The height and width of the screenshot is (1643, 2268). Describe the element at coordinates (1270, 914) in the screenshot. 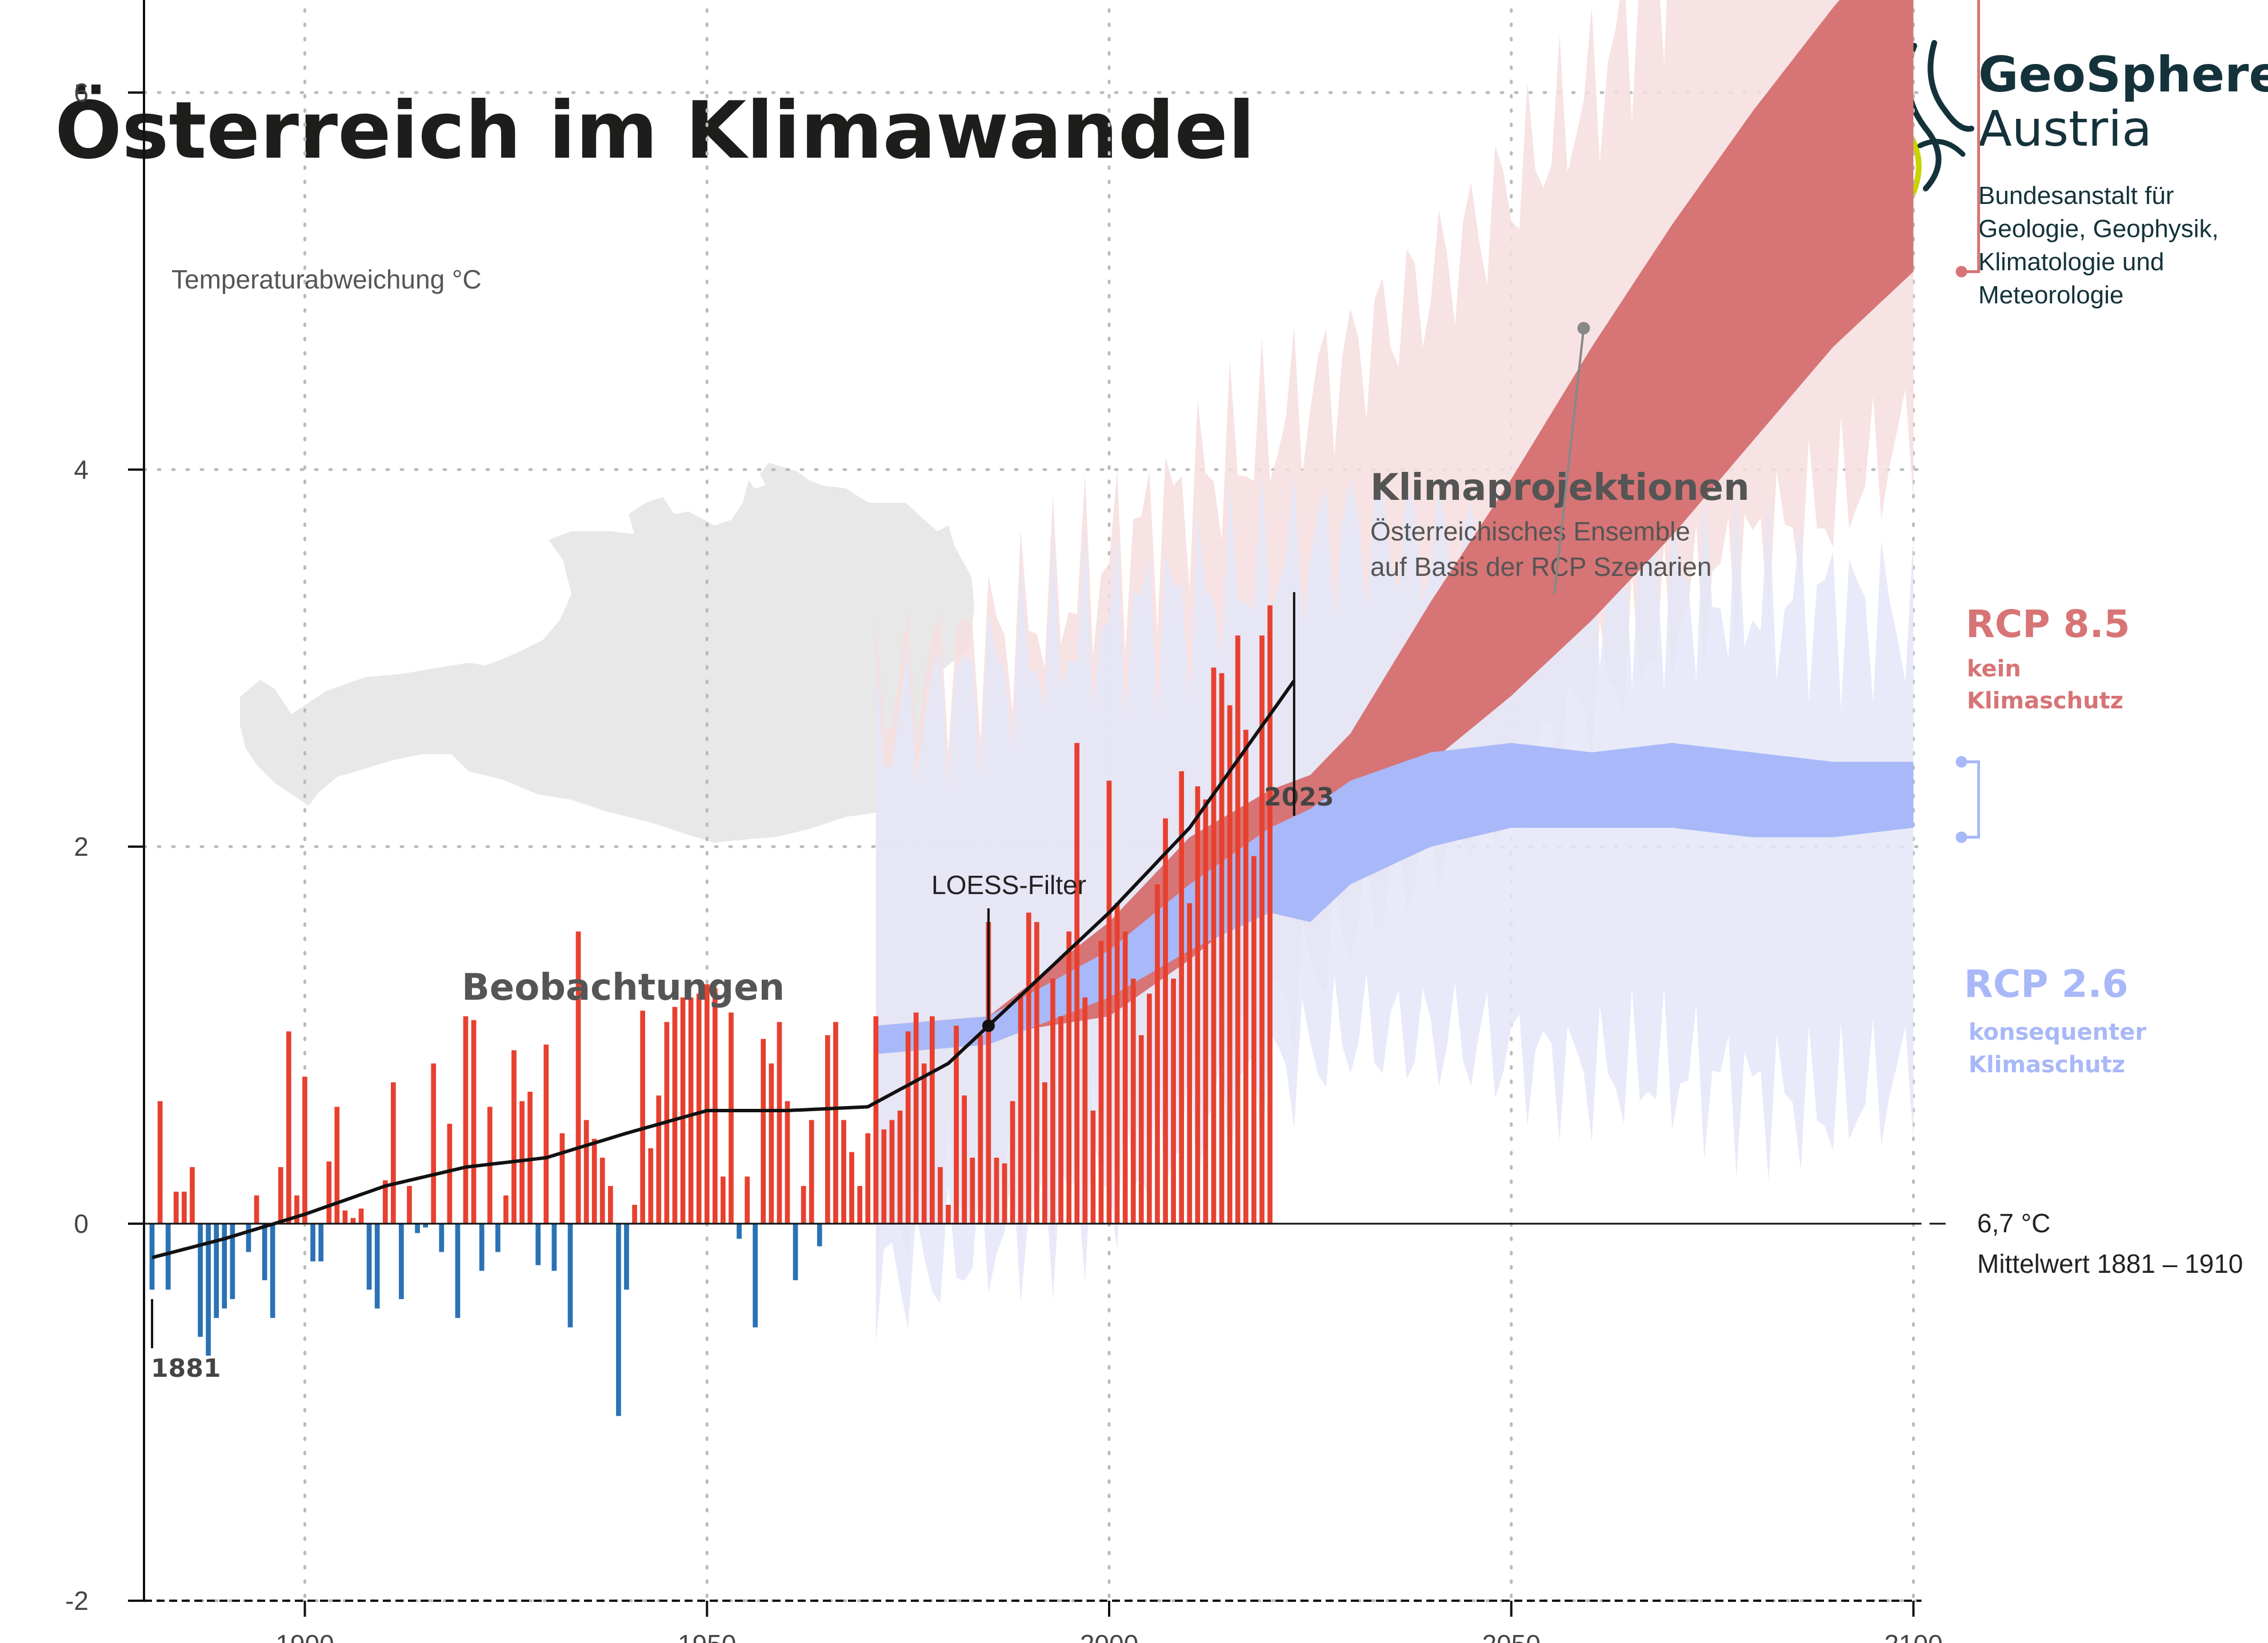

I see `bar-2020` at that location.